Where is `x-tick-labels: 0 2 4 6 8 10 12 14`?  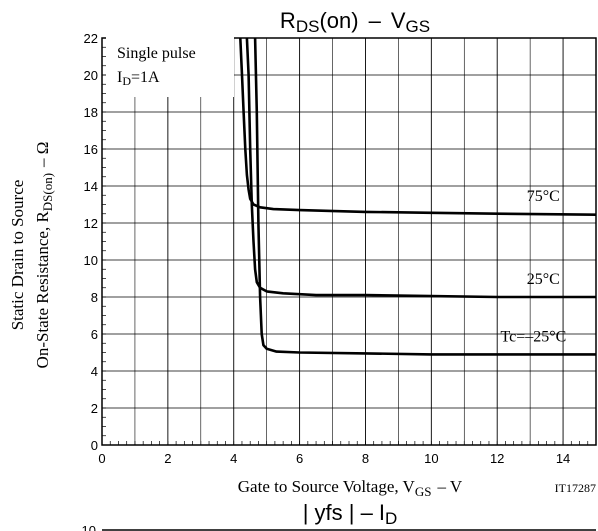
x-tick-labels: 0 2 4 6 8 10 12 14 is located at coordinates (334, 458).